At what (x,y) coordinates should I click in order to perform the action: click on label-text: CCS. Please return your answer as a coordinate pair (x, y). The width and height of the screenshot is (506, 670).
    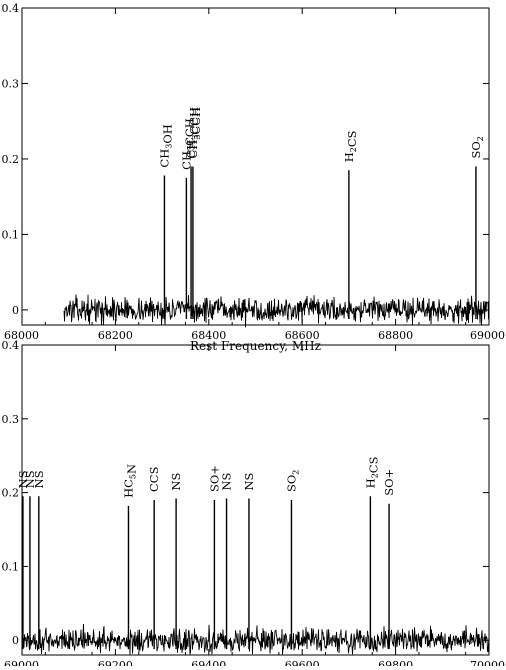
    Looking at the image, I should click on (154, 479).